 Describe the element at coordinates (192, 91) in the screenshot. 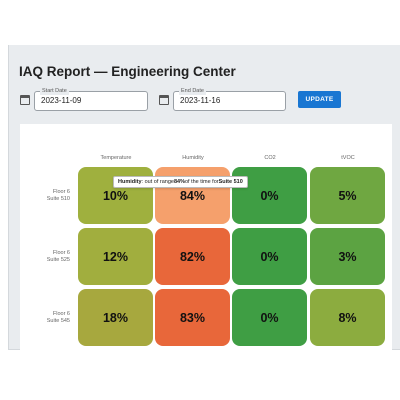

I see `end-date-label: End Date` at that location.